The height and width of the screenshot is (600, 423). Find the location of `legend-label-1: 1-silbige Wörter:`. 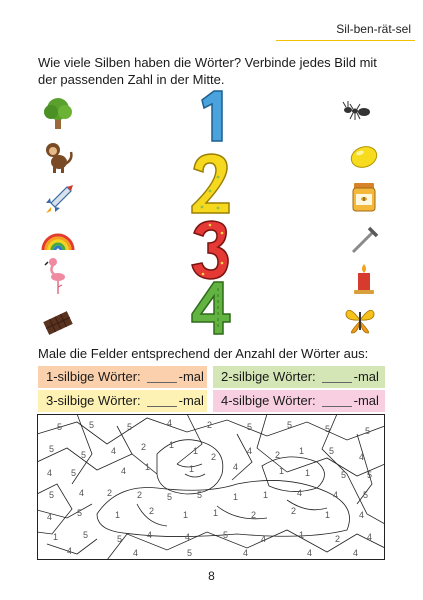

legend-label-1: 1-silbige Wörter: is located at coordinates (93, 376).